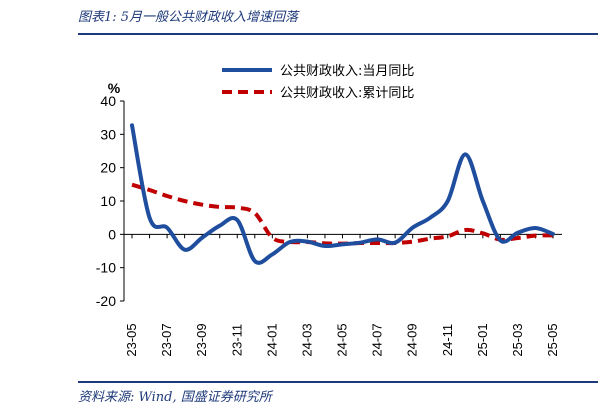 The image size is (605, 415). Describe the element at coordinates (552, 339) in the screenshot. I see `x-tick-label: 25-05` at that location.